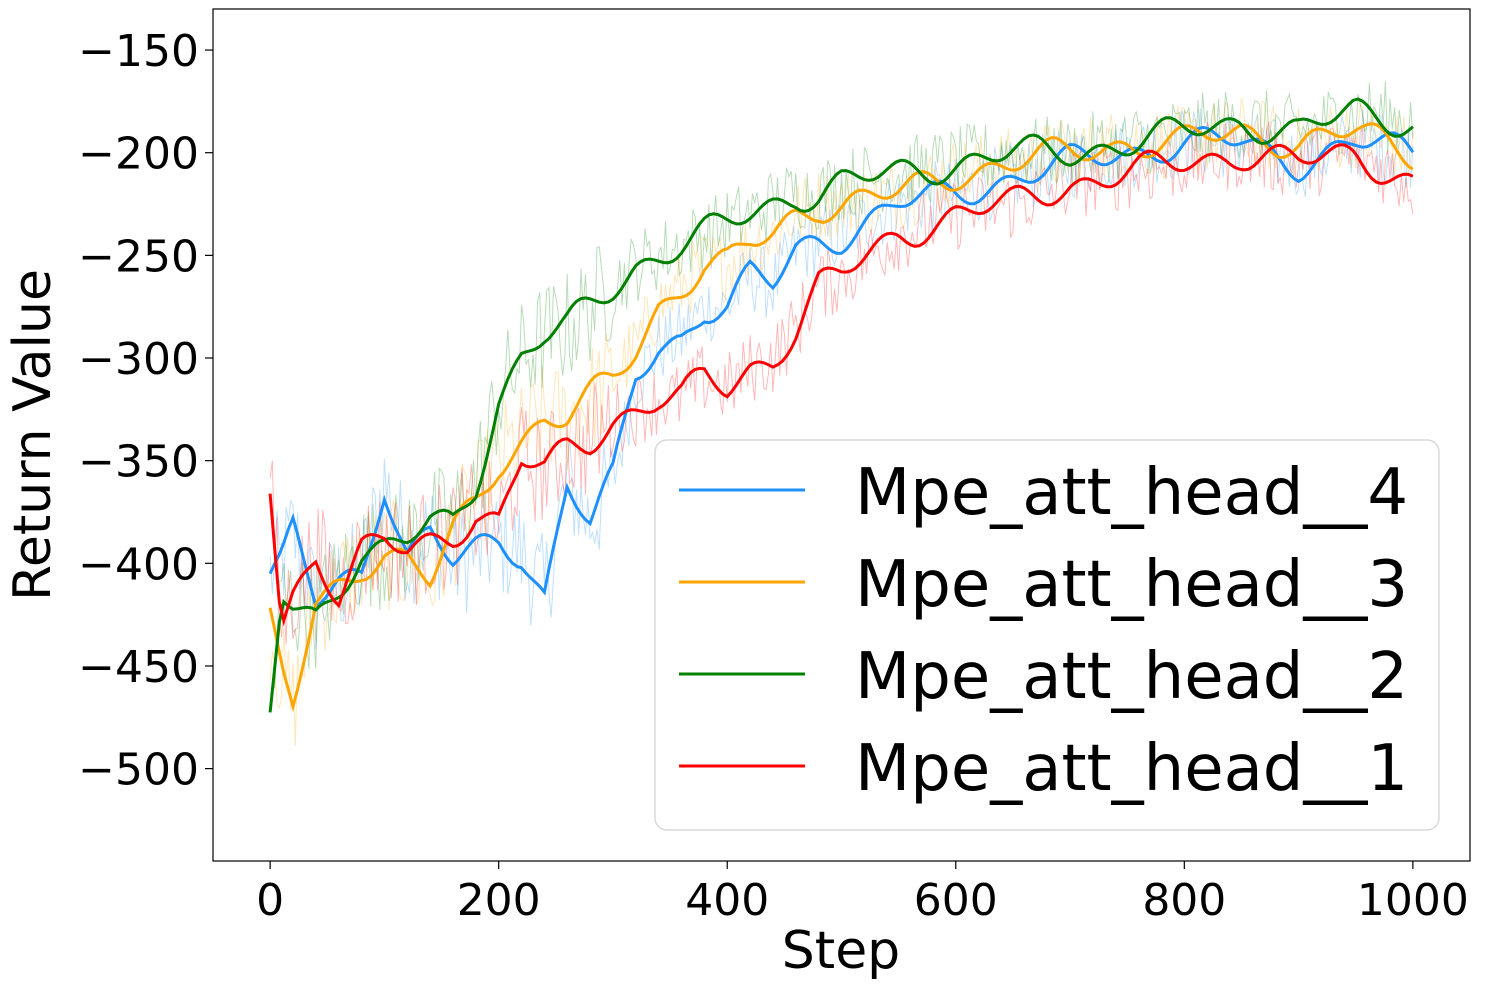 The image size is (1485, 989). What do you see at coordinates (841, 951) in the screenshot?
I see `x-axis-label: Step` at bounding box center [841, 951].